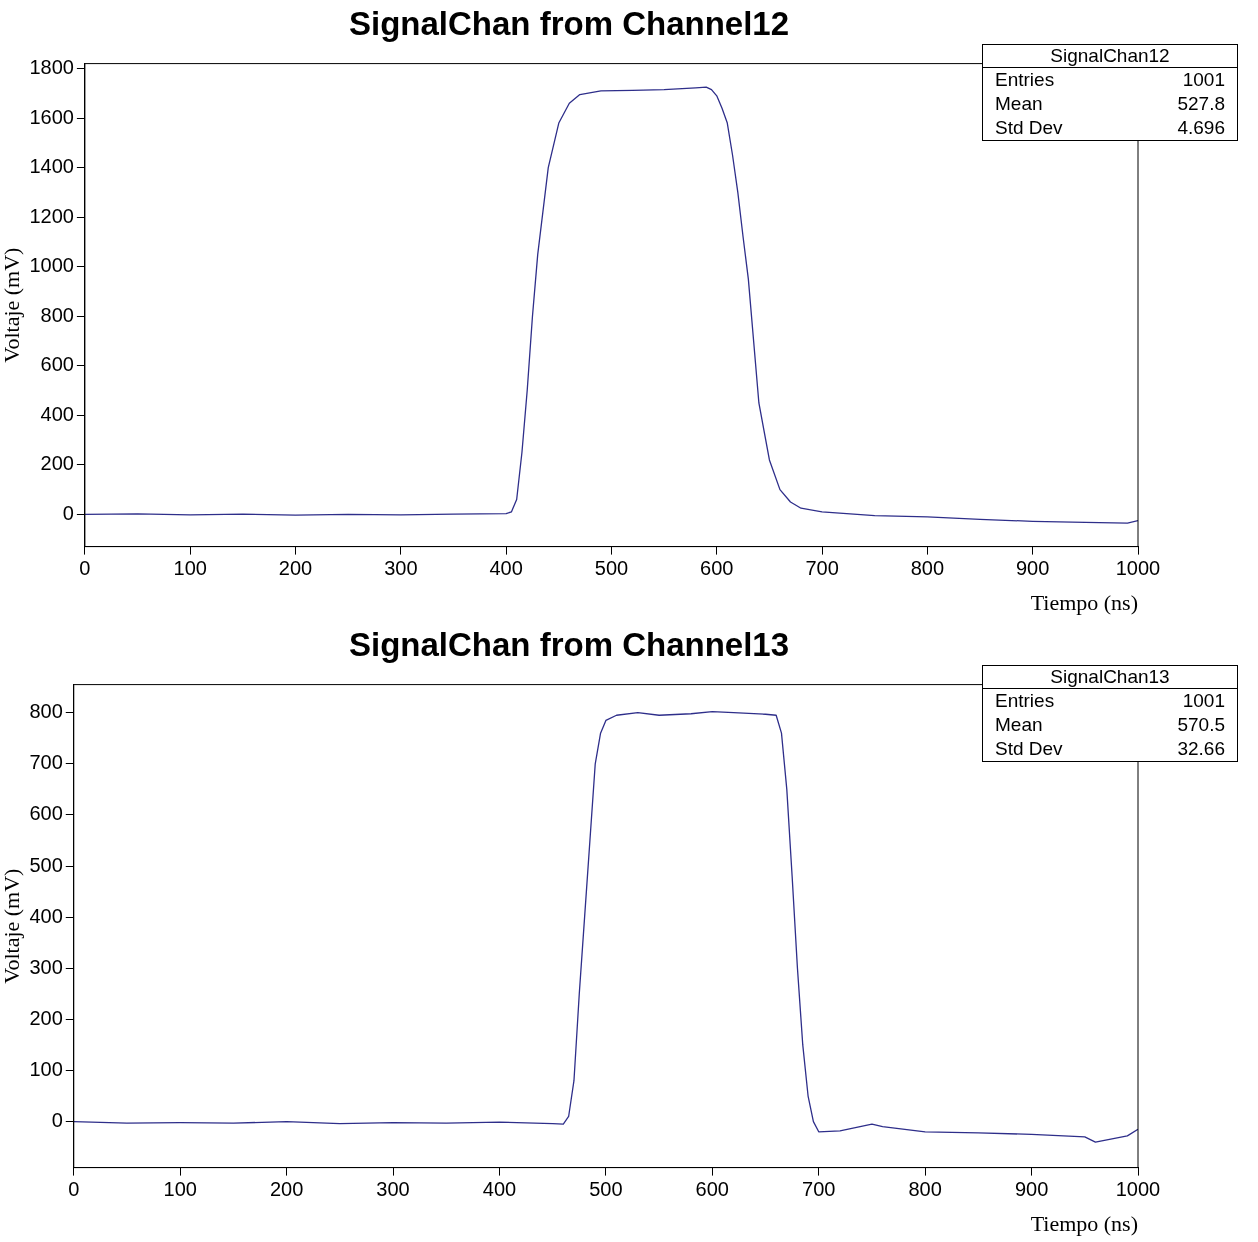 The image size is (1258, 1242). What do you see at coordinates (51, 67) in the screenshot?
I see `y-tick-label: 1800` at bounding box center [51, 67].